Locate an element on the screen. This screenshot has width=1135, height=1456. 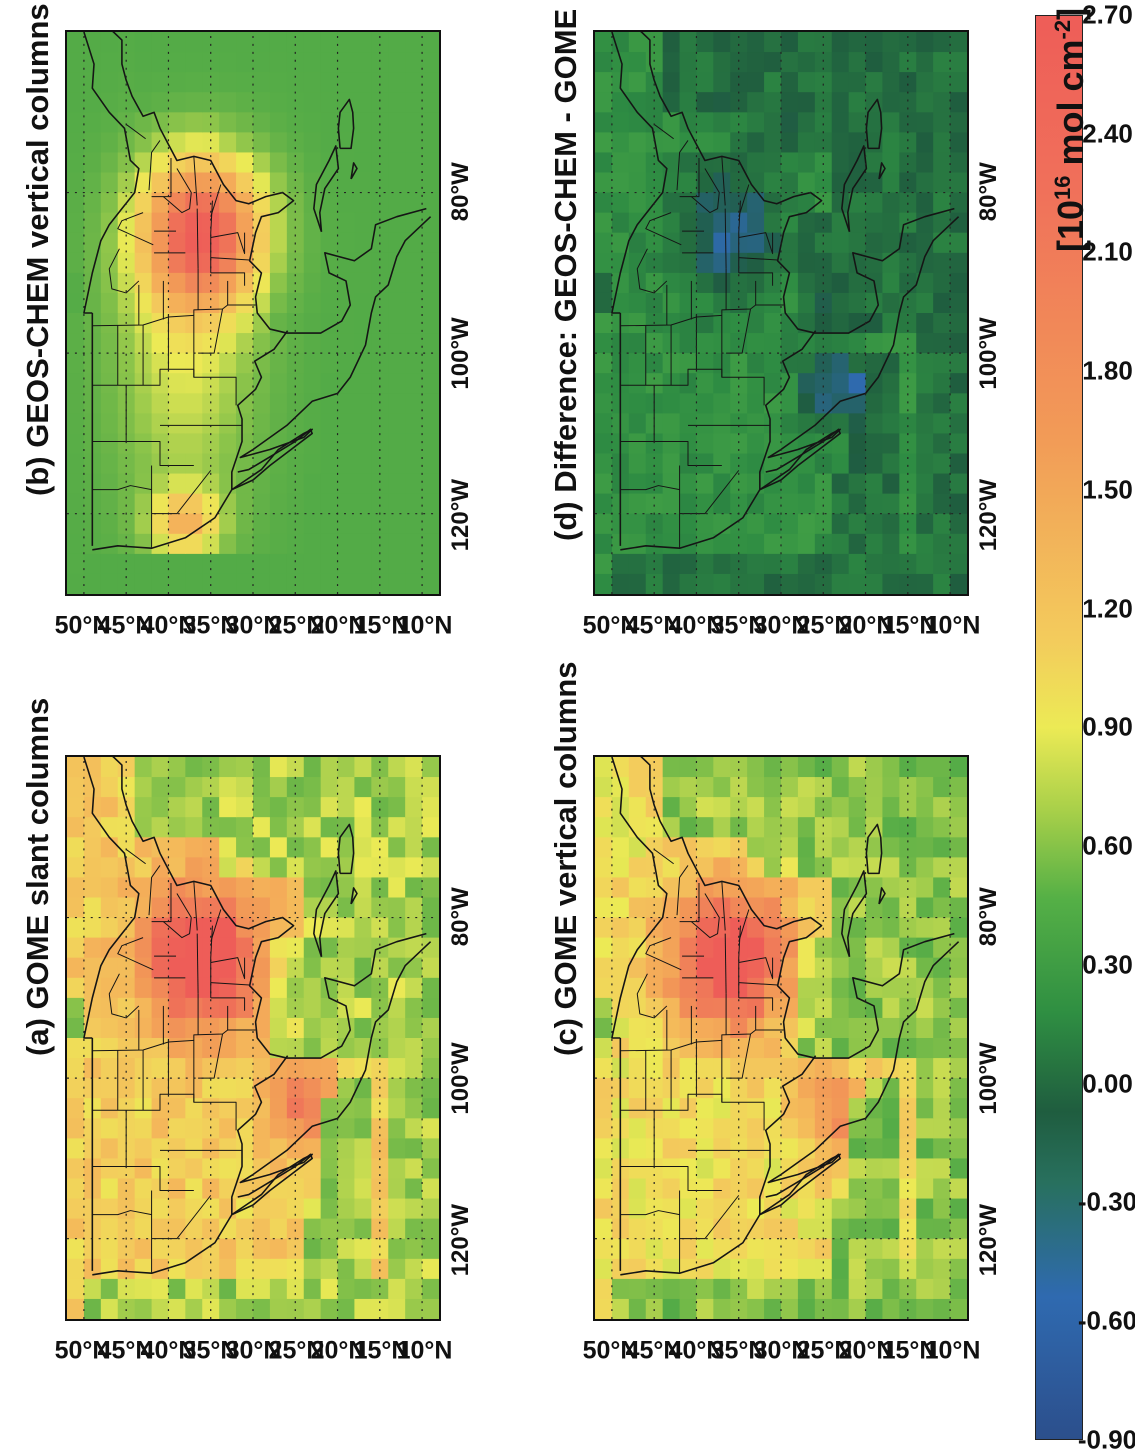
lon-label: 80°W is located at coordinates (460, 192).